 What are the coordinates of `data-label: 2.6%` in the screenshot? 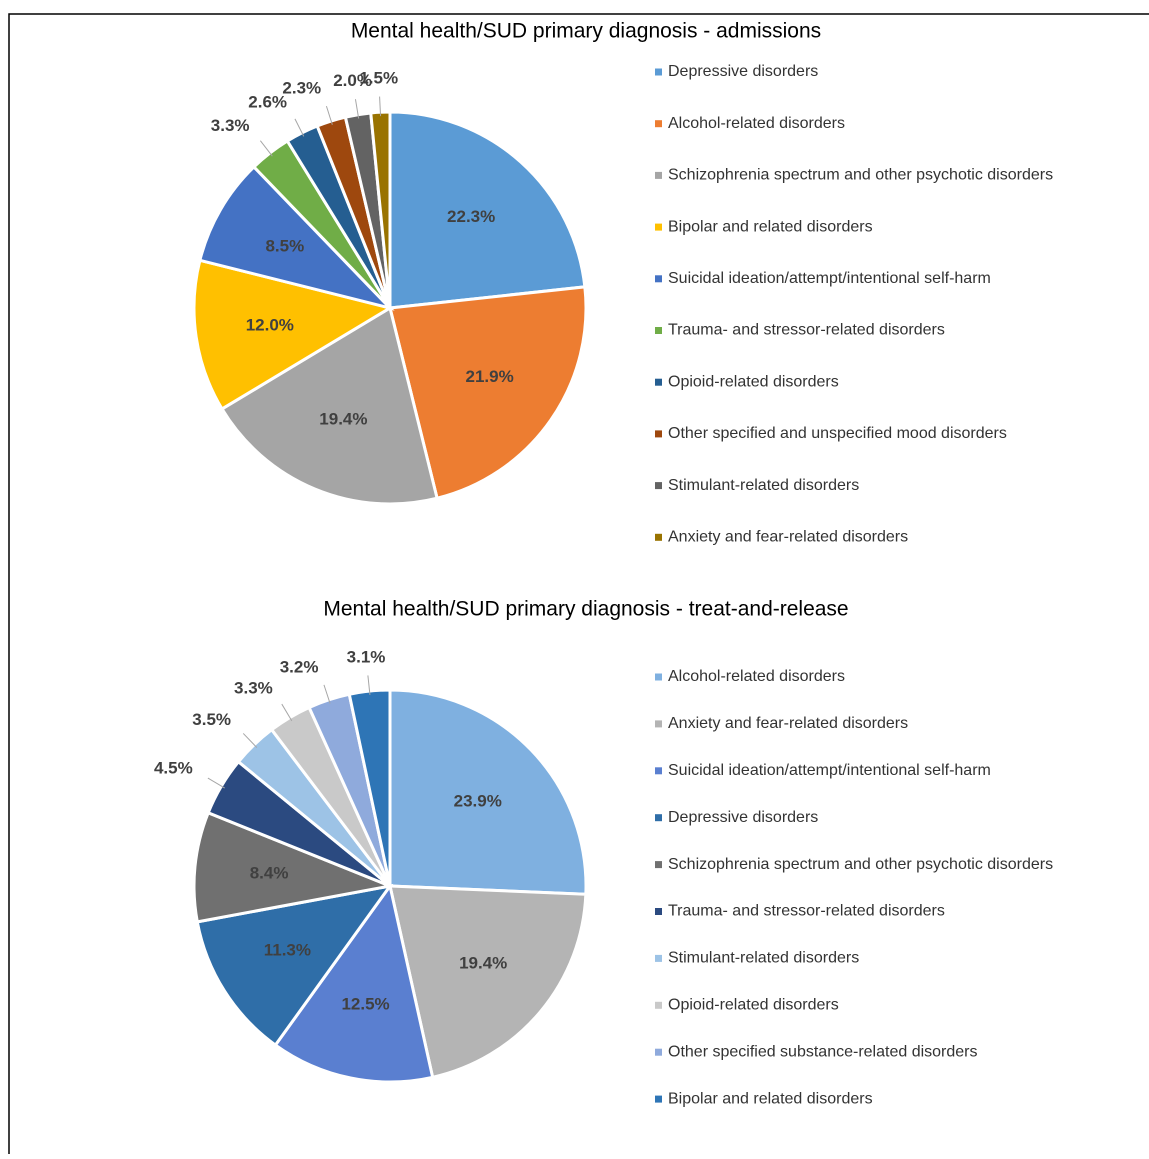 It's located at (267, 102).